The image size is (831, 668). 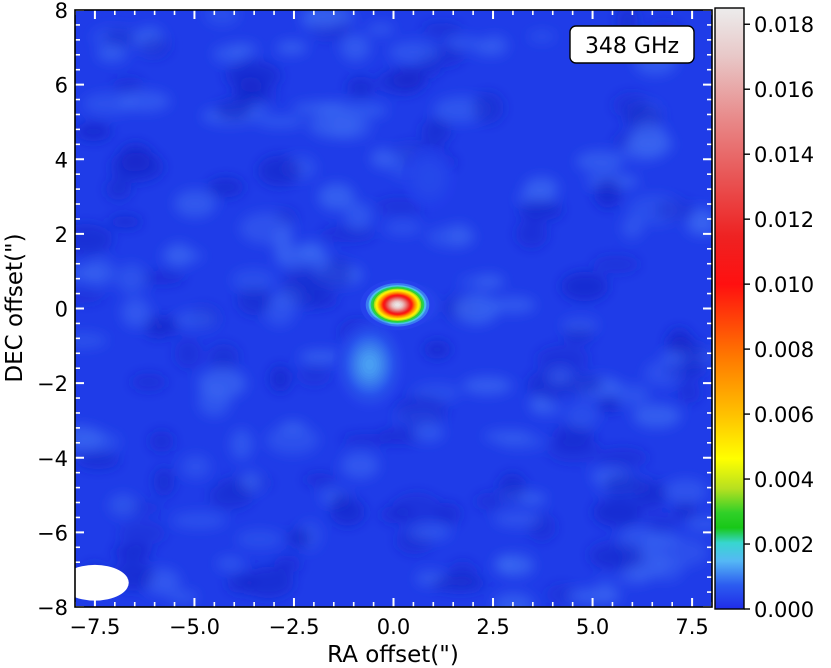 What do you see at coordinates (61, 11) in the screenshot?
I see `y-tick-label: 8` at bounding box center [61, 11].